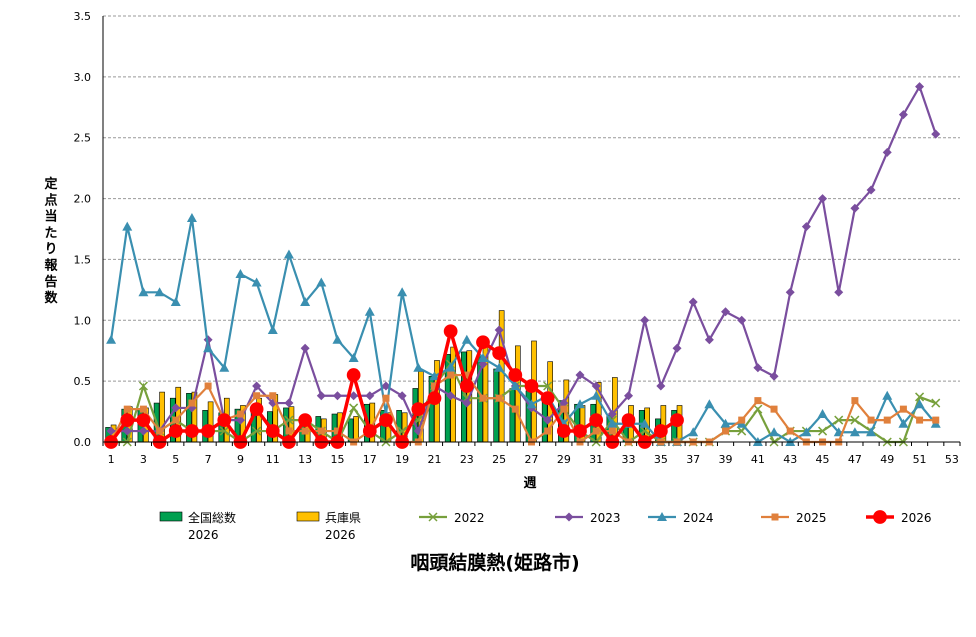  What do you see at coordinates (629, 459) in the screenshot?
I see `x-tick-label: 33` at bounding box center [629, 459].